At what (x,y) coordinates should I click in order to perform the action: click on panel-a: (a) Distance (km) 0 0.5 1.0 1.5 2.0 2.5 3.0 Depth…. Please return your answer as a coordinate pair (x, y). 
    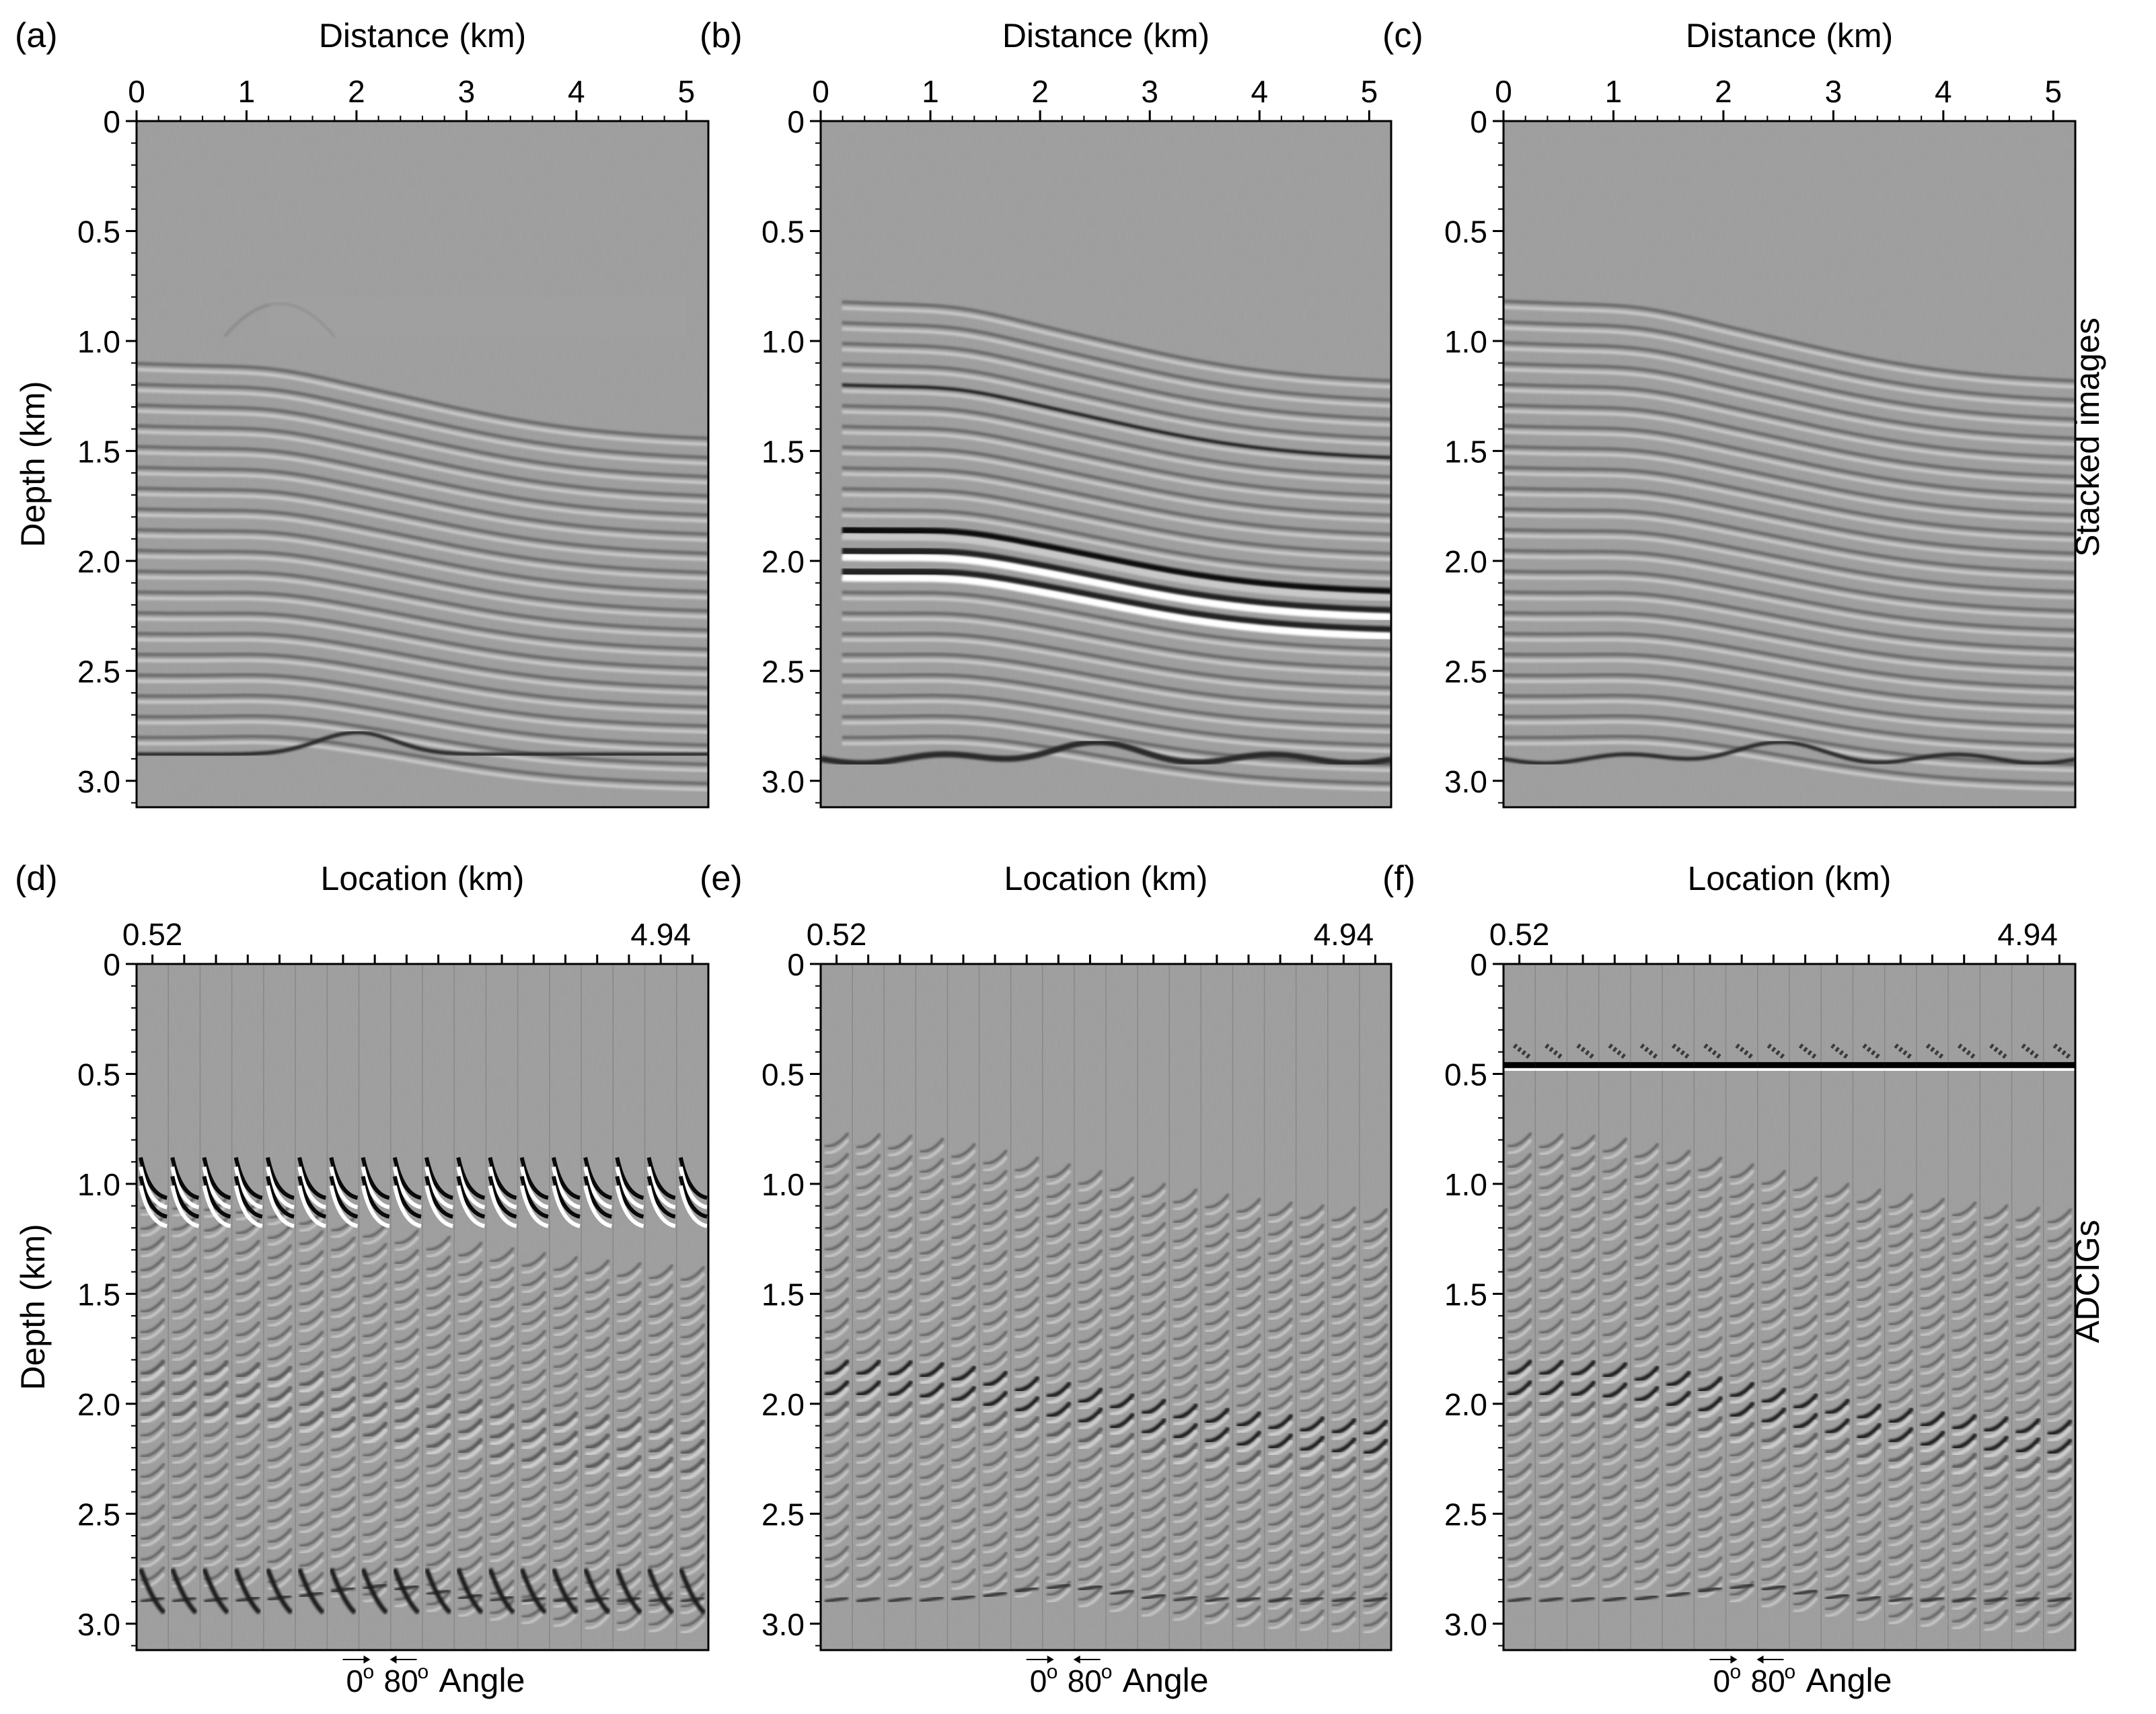
    Looking at the image, I should click on (362, 412).